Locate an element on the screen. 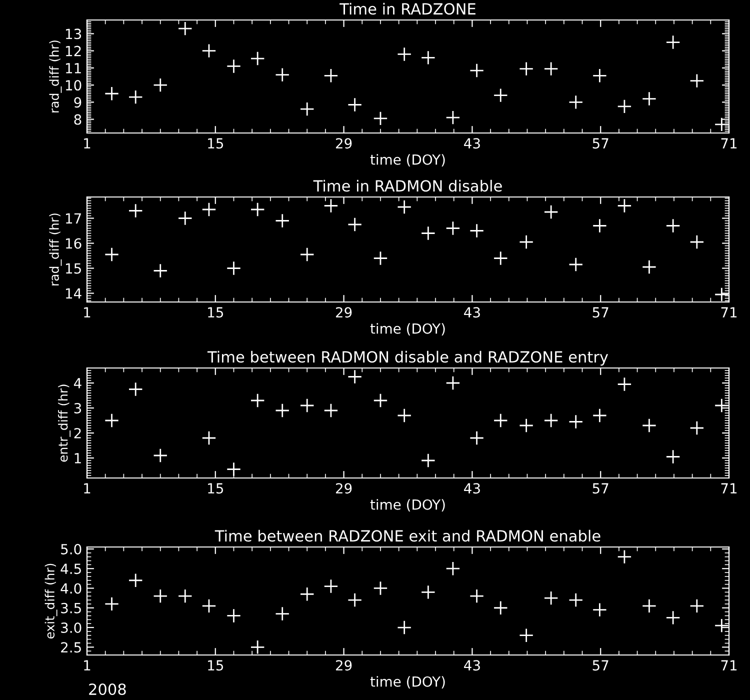 The height and width of the screenshot is (700, 750). y-tick-label: 1 is located at coordinates (77, 458).